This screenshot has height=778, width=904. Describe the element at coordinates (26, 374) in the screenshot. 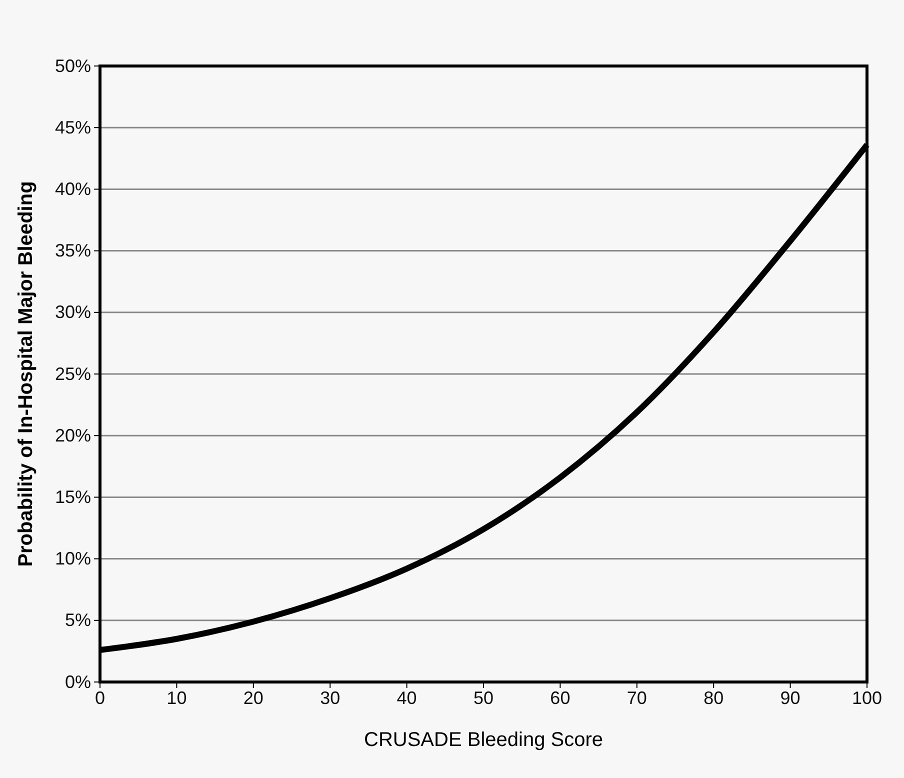

I see `y-axis-title: Probability of In-Hospital Major Bleeding` at that location.